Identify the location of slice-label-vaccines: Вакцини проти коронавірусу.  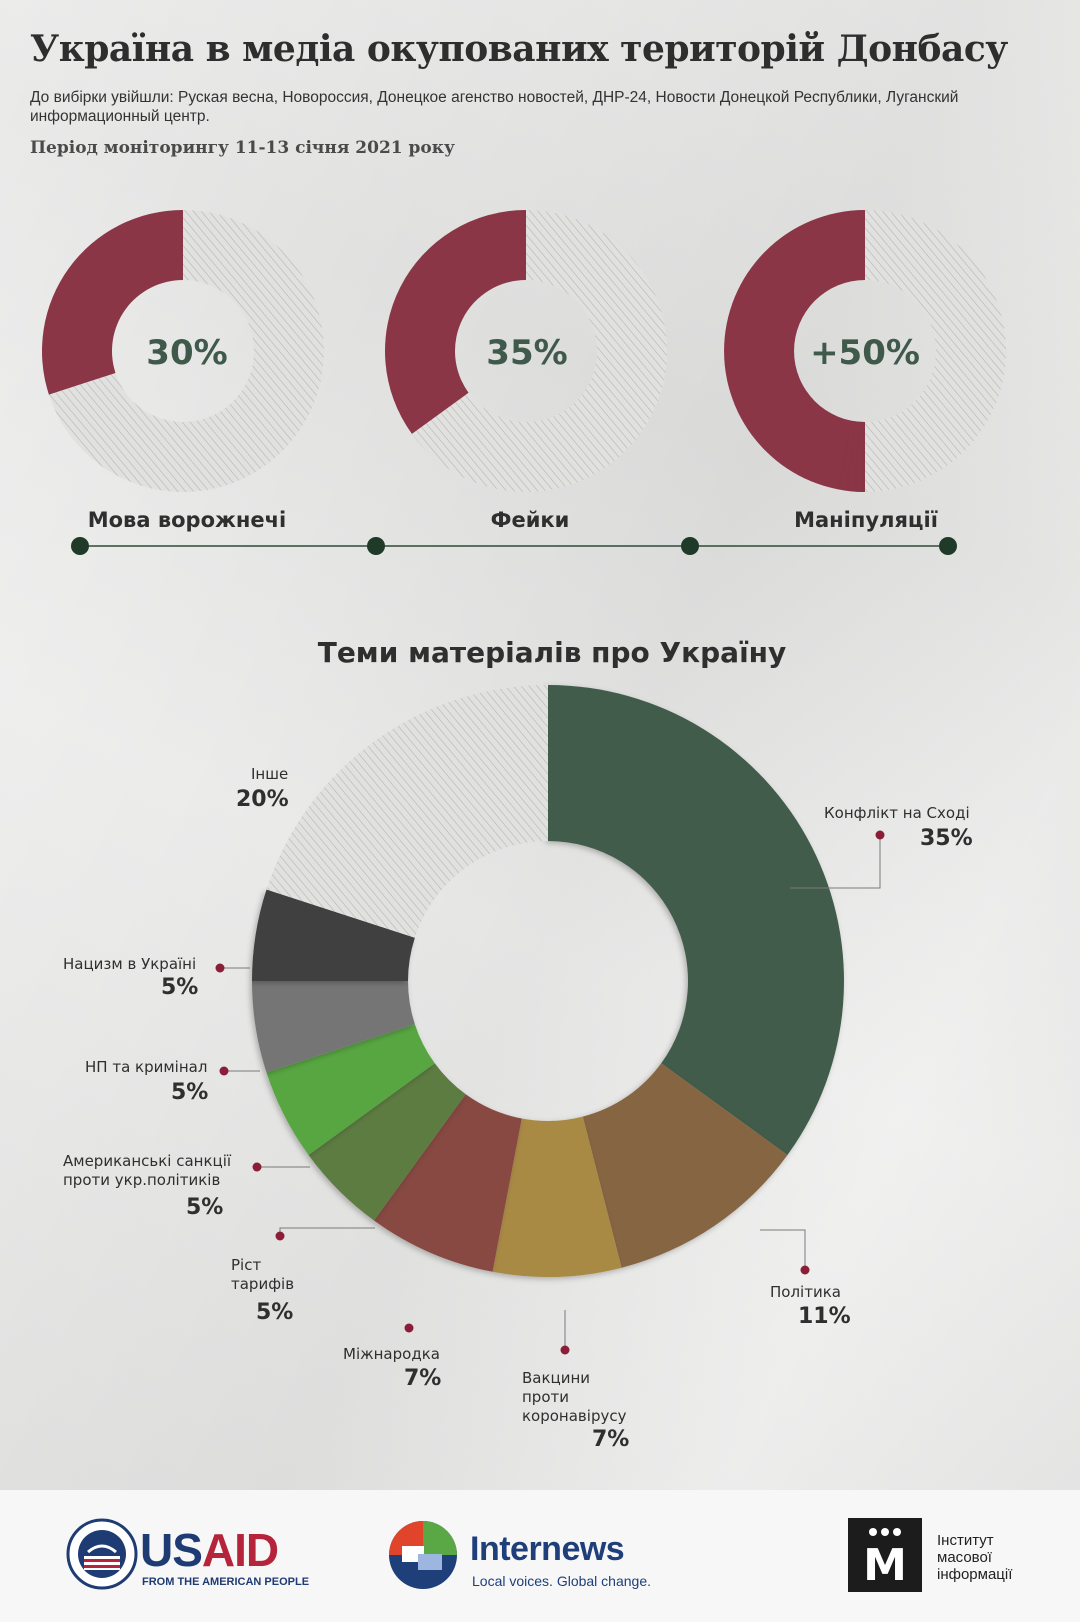
(574, 1397).